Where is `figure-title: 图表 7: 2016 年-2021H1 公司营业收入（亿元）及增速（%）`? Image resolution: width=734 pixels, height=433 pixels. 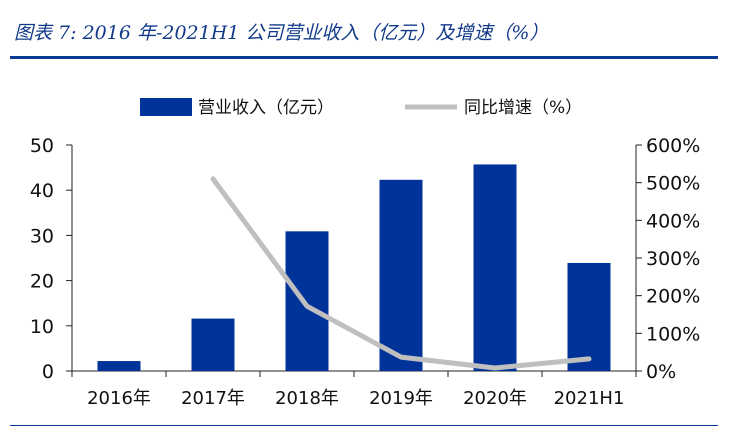
figure-title: 图表 7: 2016 年-2021H1 公司营业收入（亿元）及增速（%） is located at coordinates (281, 33).